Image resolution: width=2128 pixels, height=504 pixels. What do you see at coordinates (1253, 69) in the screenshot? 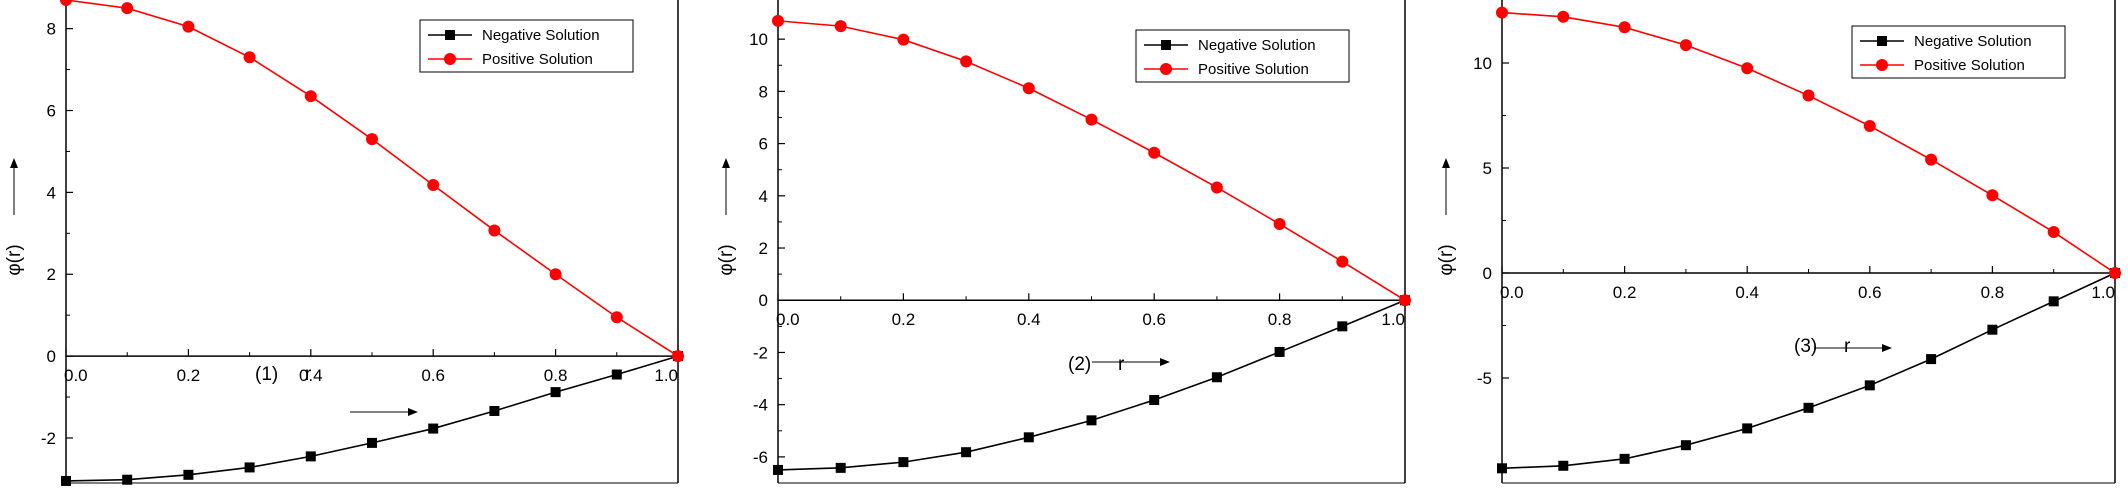
I see `panel-2-legend-positive-label: Positive Solution` at bounding box center [1253, 69].